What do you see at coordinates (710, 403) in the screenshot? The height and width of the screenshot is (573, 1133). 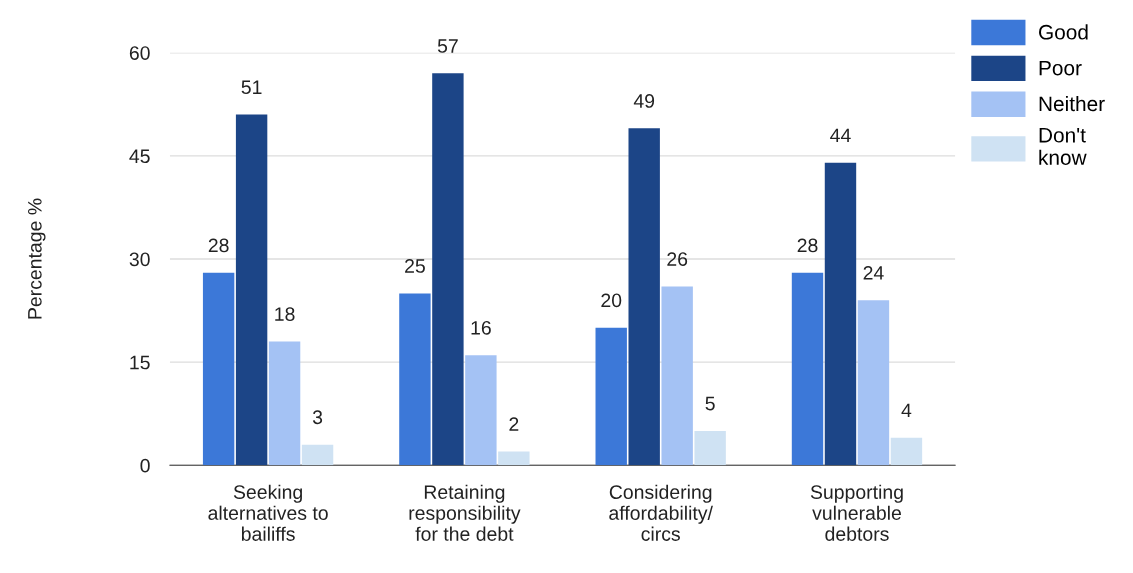 I see `data-label: 5` at bounding box center [710, 403].